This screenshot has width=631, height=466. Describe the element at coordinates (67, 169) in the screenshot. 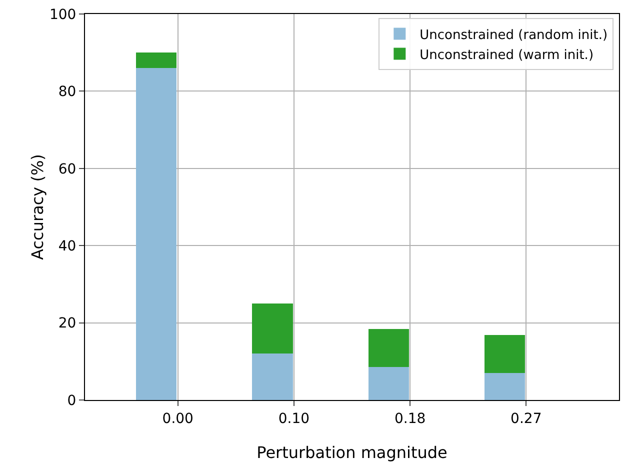

I see `y-tick-label: 60` at that location.